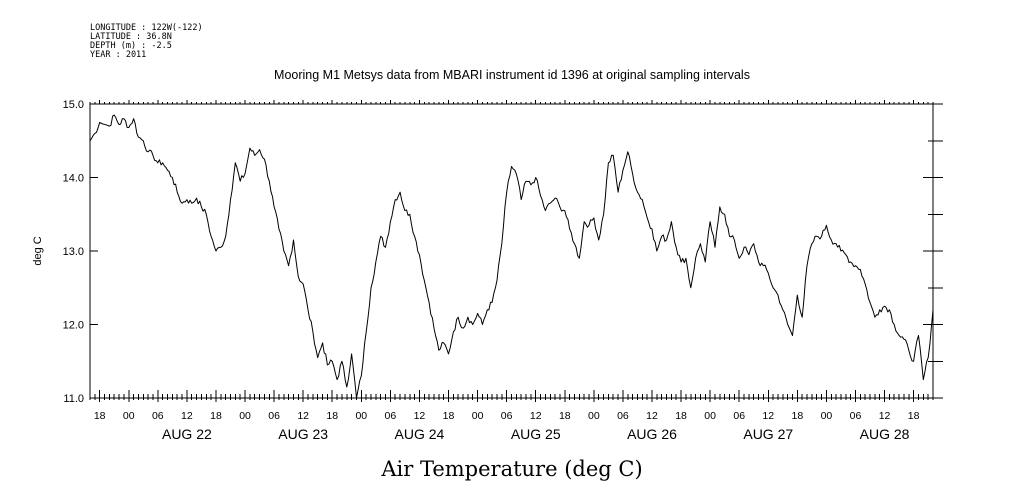 This screenshot has height=504, width=1009. What do you see at coordinates (73, 399) in the screenshot?
I see `y-tick-label: 11.0` at bounding box center [73, 399].